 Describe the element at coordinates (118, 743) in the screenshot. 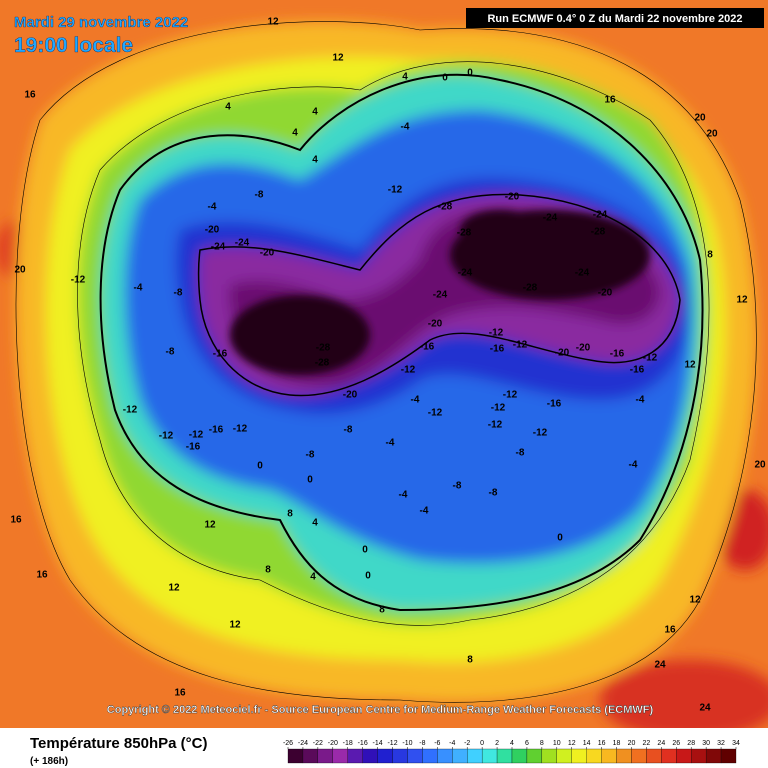

I see `legend-title: Température 850hPa (°C)` at that location.